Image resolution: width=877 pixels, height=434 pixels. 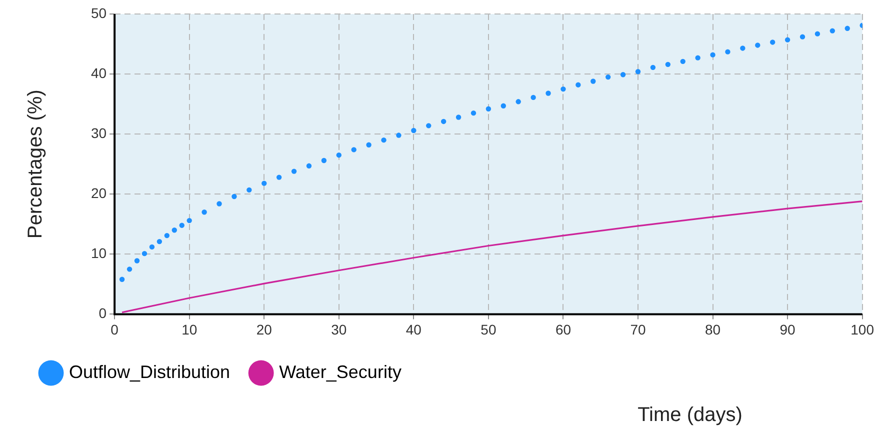 What do you see at coordinates (862, 329) in the screenshot?
I see `x-tick-label: 100` at bounding box center [862, 329].